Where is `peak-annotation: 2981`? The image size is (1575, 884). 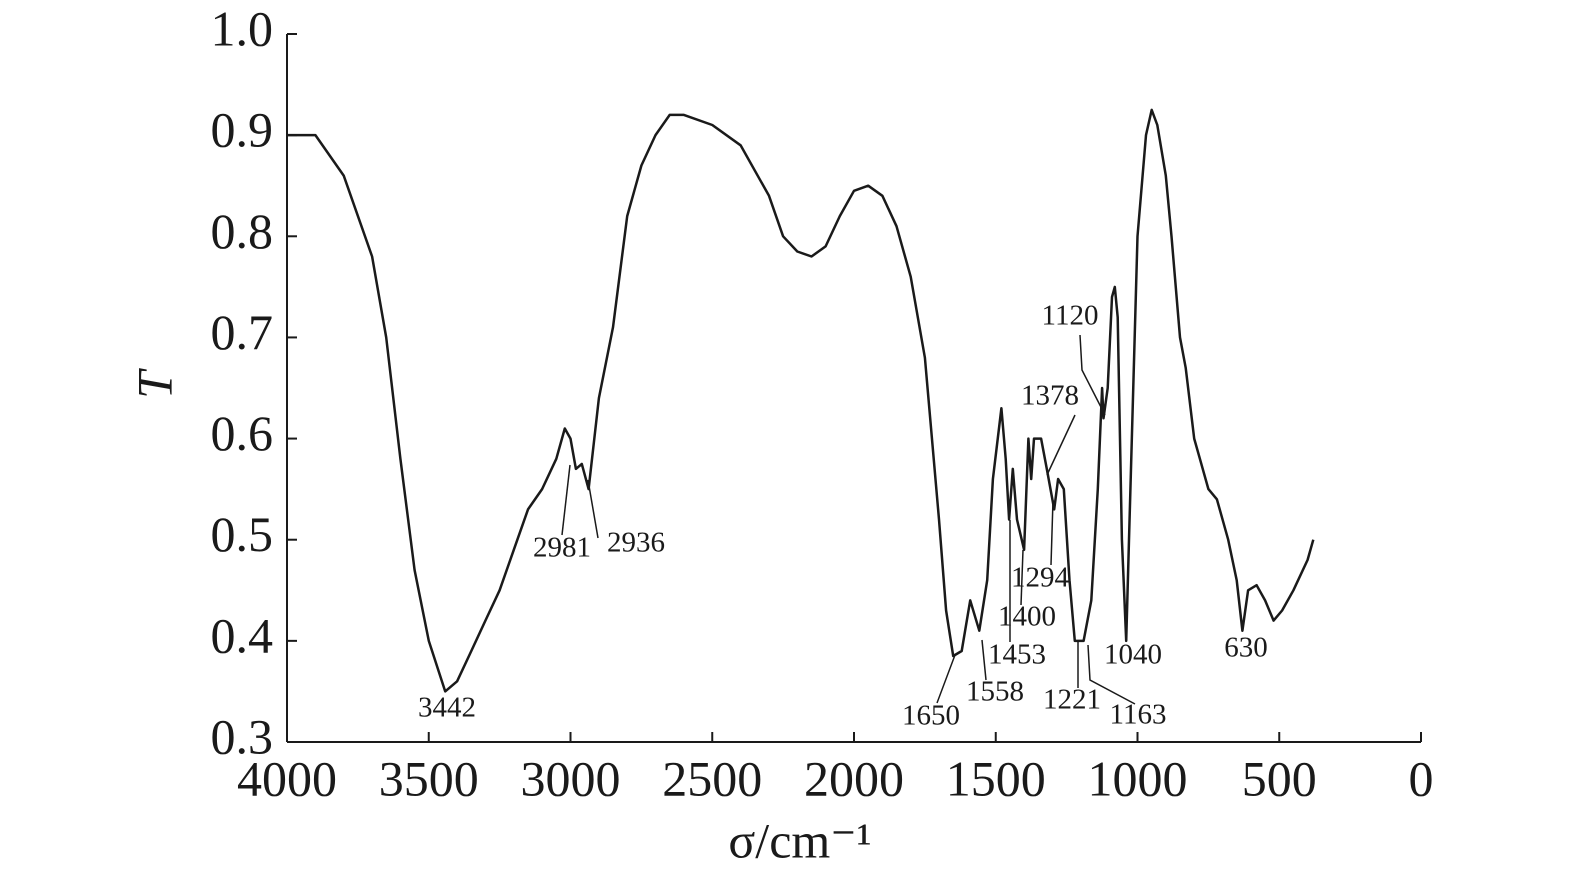
peak-annotation: 2981 is located at coordinates (562, 548).